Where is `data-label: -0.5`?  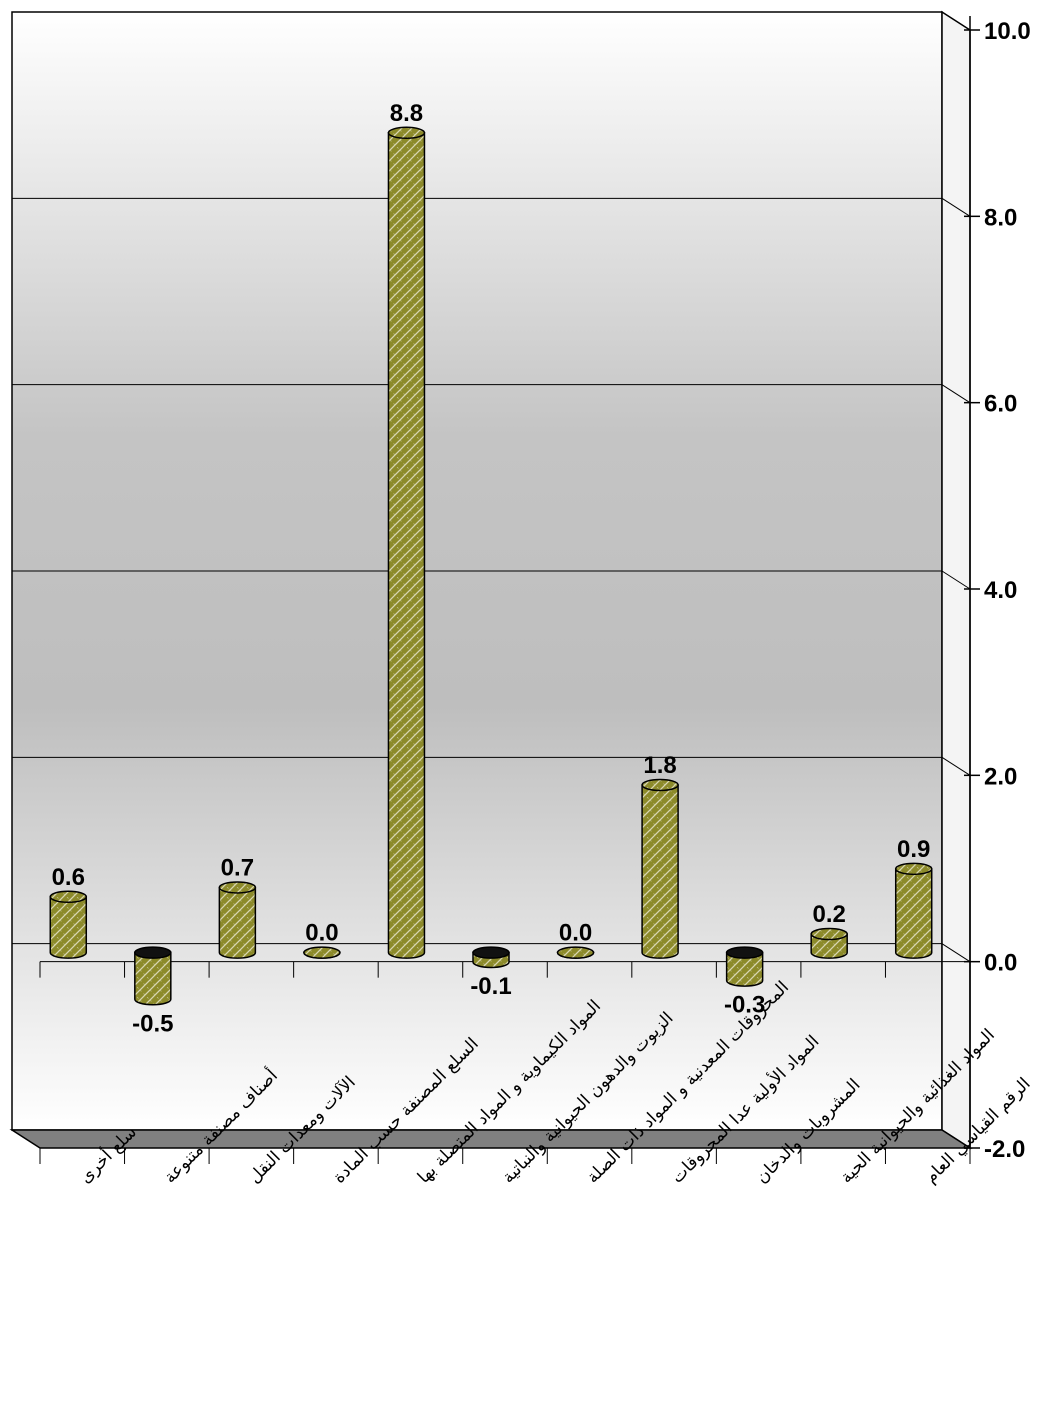 data-label: -0.5 is located at coordinates (152, 1023).